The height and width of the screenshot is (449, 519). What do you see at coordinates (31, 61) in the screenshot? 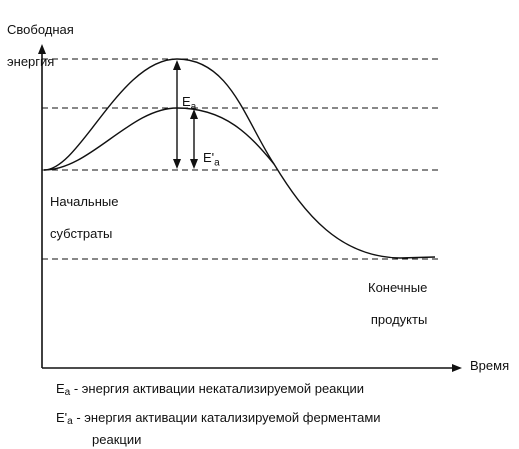
I see `y-axis-label-line2: энергия` at bounding box center [31, 61].